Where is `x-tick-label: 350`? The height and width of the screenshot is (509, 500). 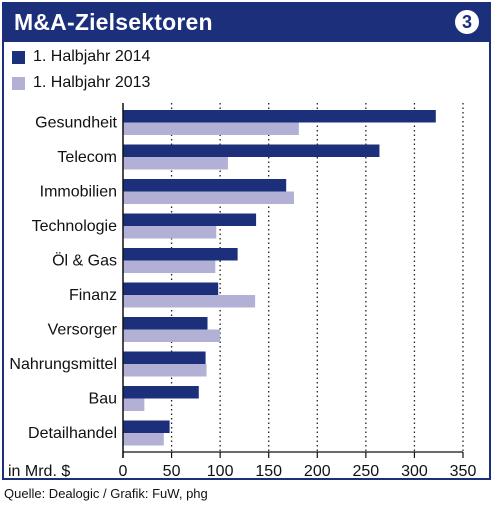
x-tick-label: 350 is located at coordinates (463, 471).